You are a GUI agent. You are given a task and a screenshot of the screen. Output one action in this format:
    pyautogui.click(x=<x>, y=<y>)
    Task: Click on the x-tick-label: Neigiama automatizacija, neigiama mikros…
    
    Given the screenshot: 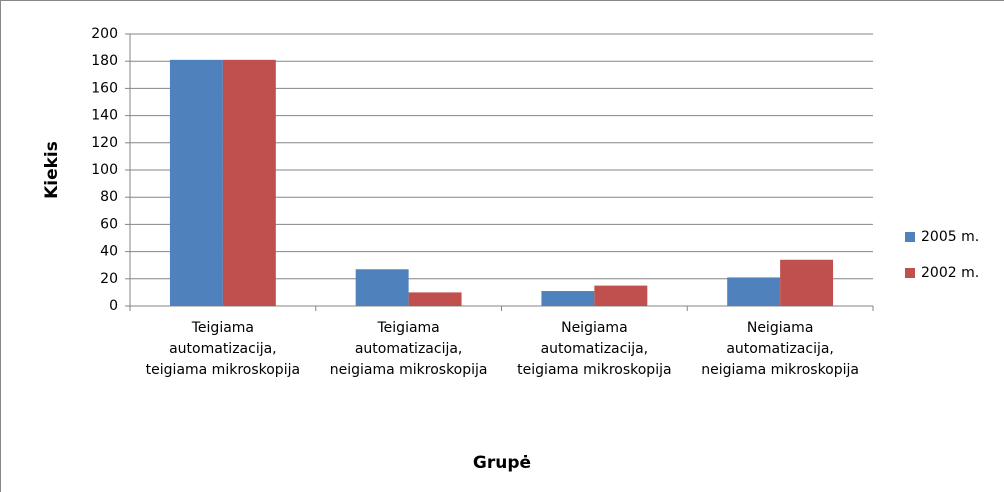 What is the action you would take?
    pyautogui.click(x=780, y=349)
    